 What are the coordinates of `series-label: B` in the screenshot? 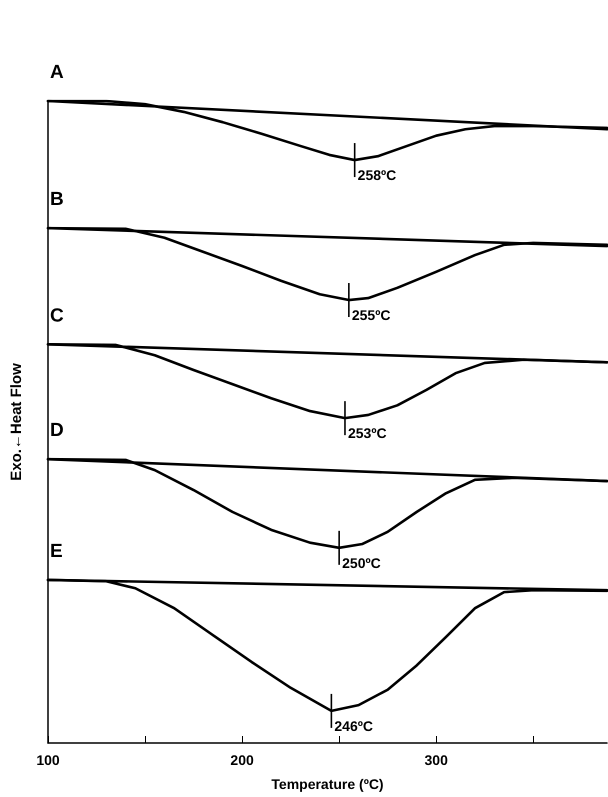 It's located at (57, 199).